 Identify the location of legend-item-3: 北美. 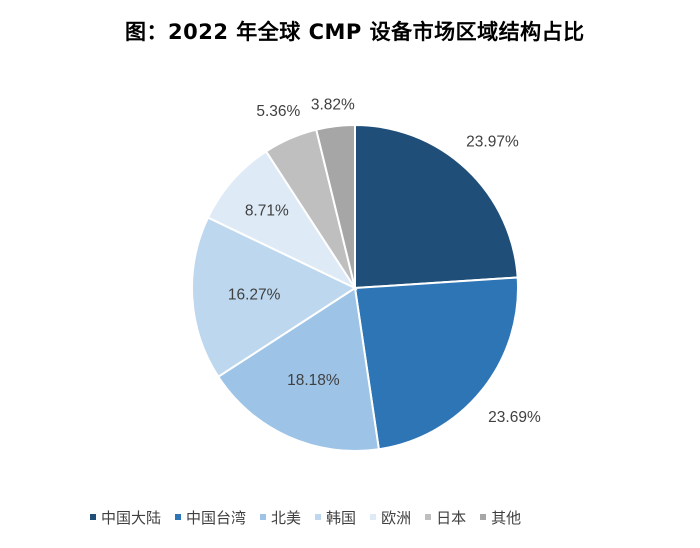
(280, 517).